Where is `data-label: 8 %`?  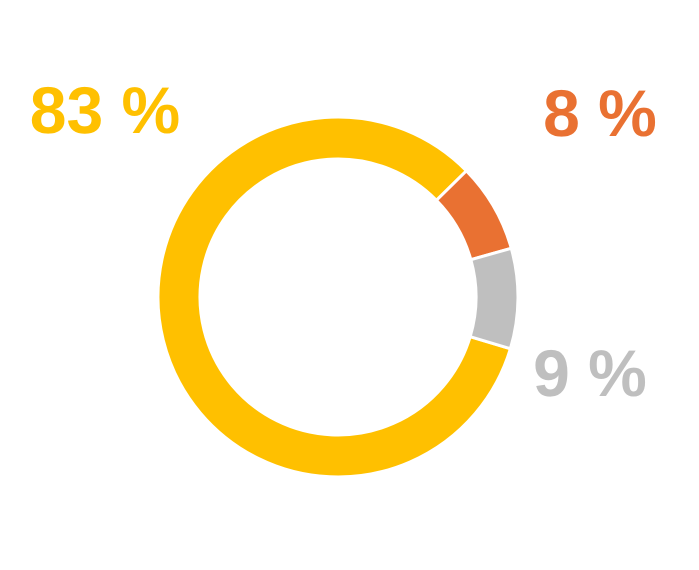
data-label: 8 % is located at coordinates (600, 113).